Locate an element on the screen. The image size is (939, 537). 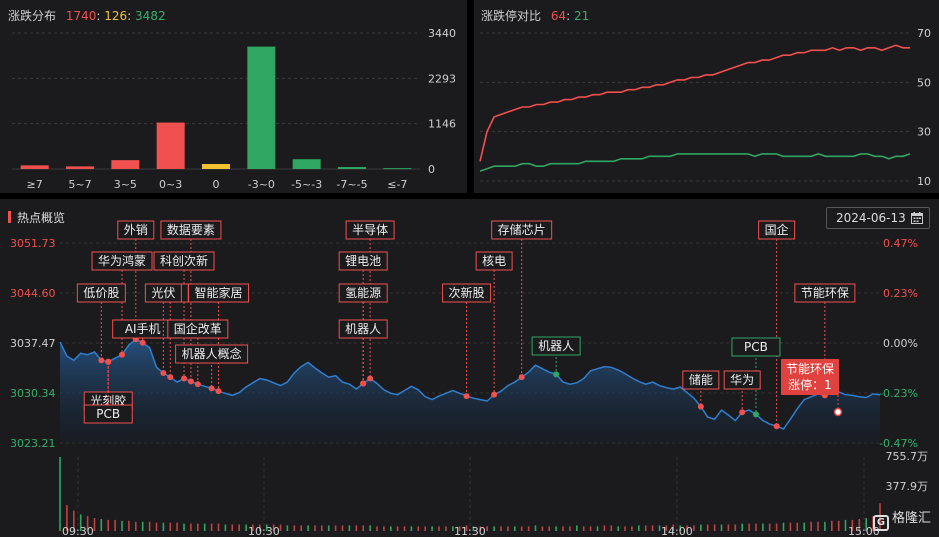
hot-overview-title: 热点概览 is located at coordinates (41, 218).